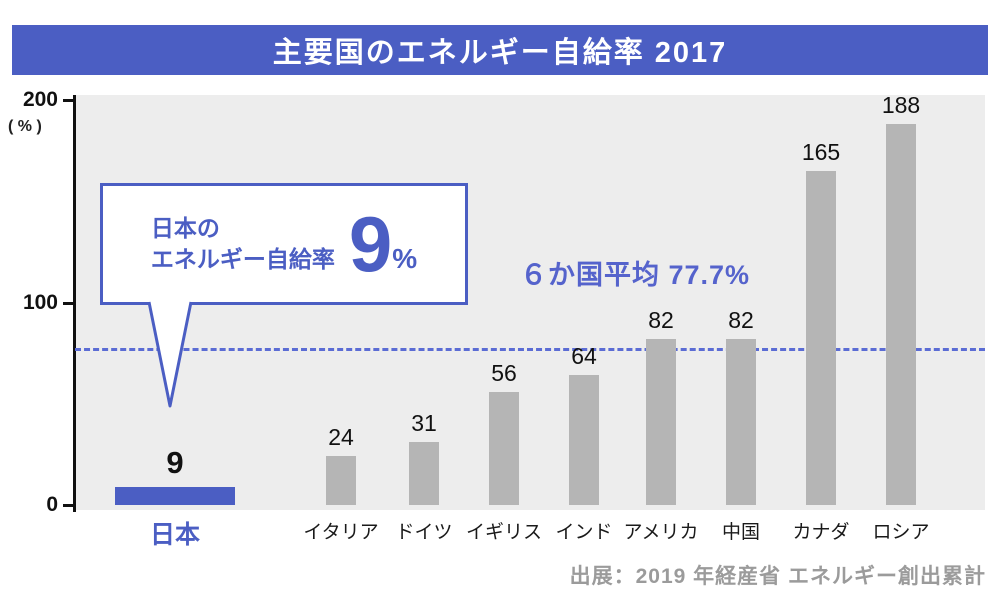 The width and height of the screenshot is (1000, 600). What do you see at coordinates (635, 275) in the screenshot?
I see `average-label: ６か国平均 77.7%` at bounding box center [635, 275].